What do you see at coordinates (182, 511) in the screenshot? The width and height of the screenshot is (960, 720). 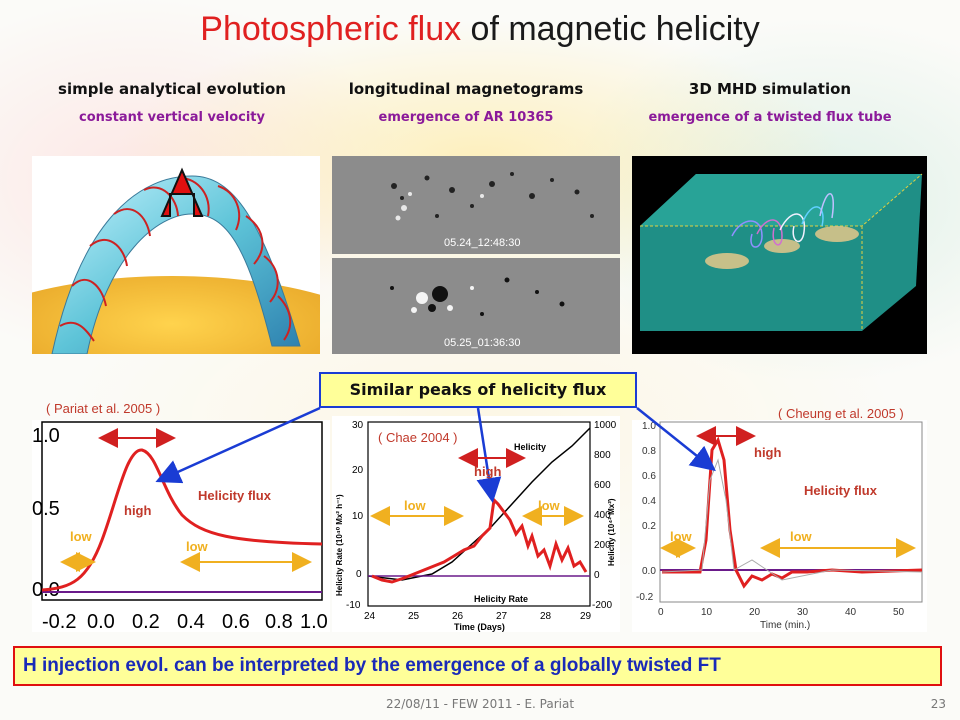 I see `plot1-frame` at bounding box center [182, 511].